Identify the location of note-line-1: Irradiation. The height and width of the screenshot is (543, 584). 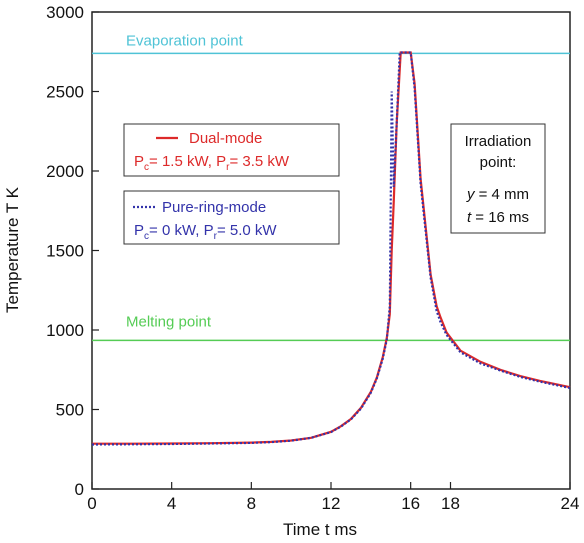
(498, 141).